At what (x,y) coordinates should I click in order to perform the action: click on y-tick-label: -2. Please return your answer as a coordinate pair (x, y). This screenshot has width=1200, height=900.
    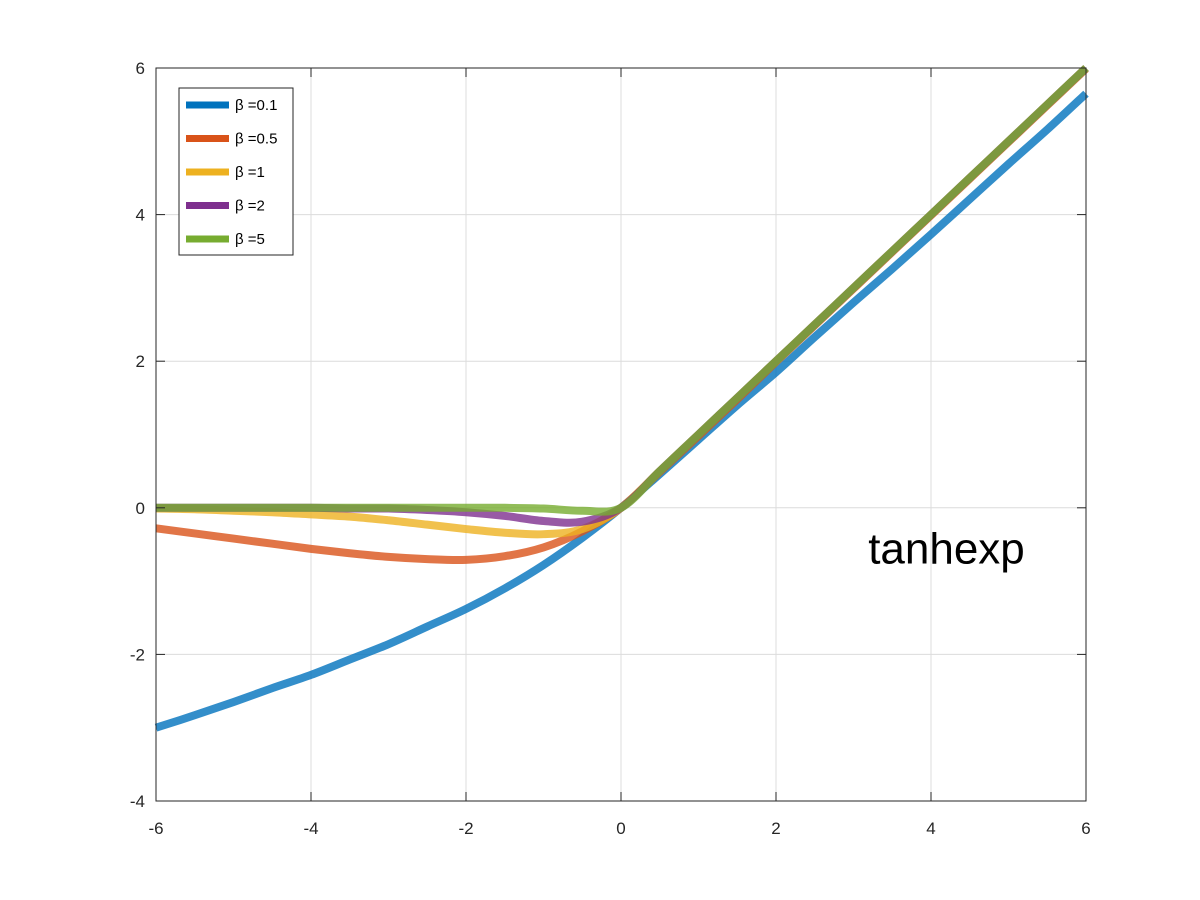
    Looking at the image, I should click on (137, 654).